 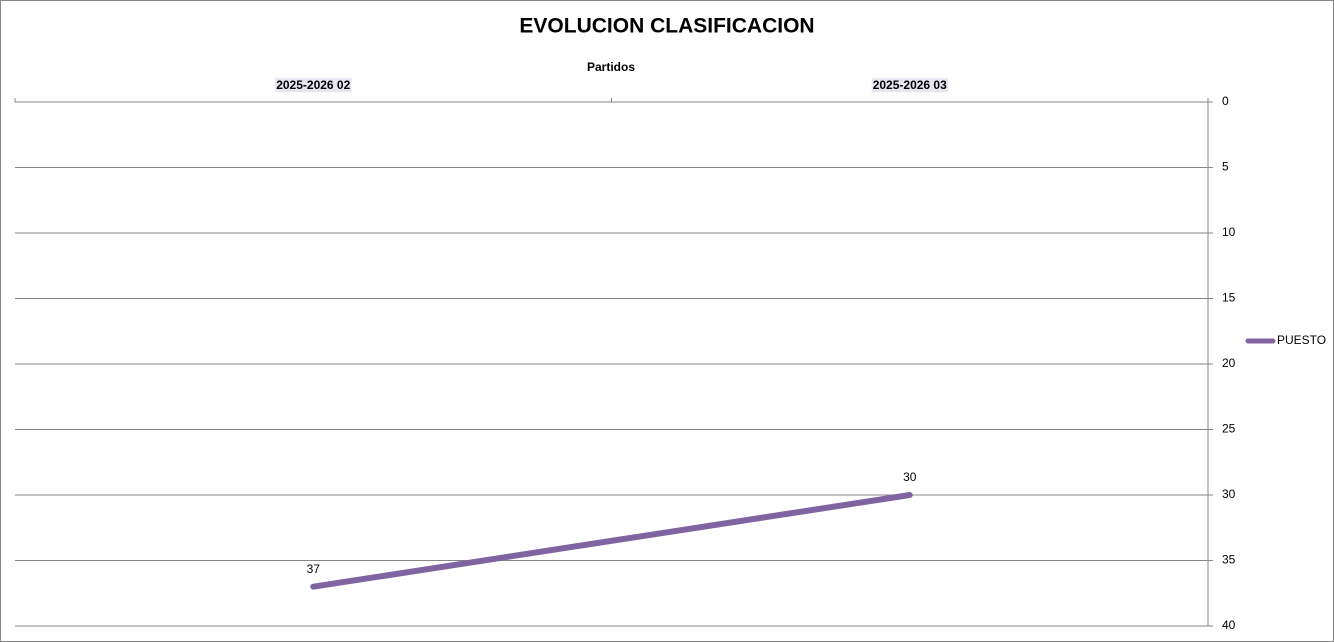 I want to click on x-tick-label: 2025-2026 02, so click(x=313, y=85).